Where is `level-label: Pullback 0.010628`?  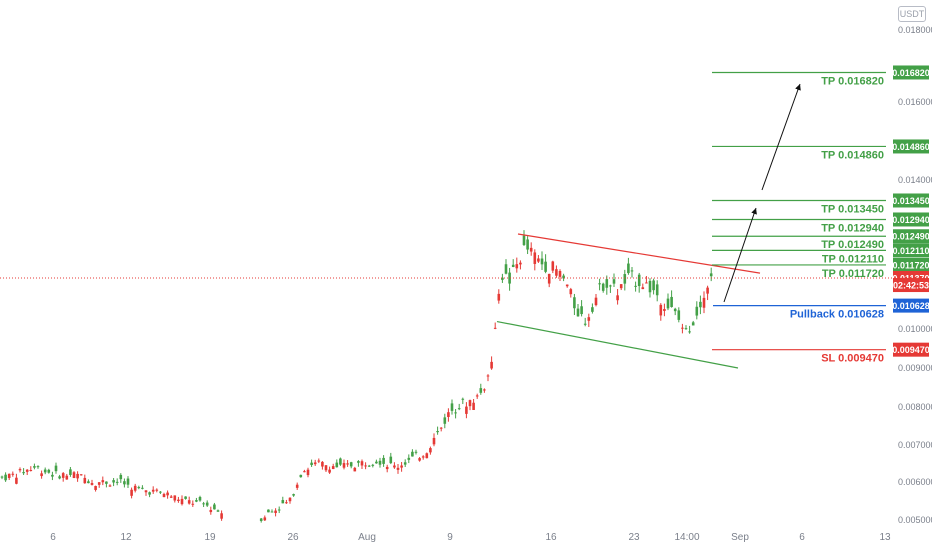
level-label: Pullback 0.010628 is located at coordinates (837, 315).